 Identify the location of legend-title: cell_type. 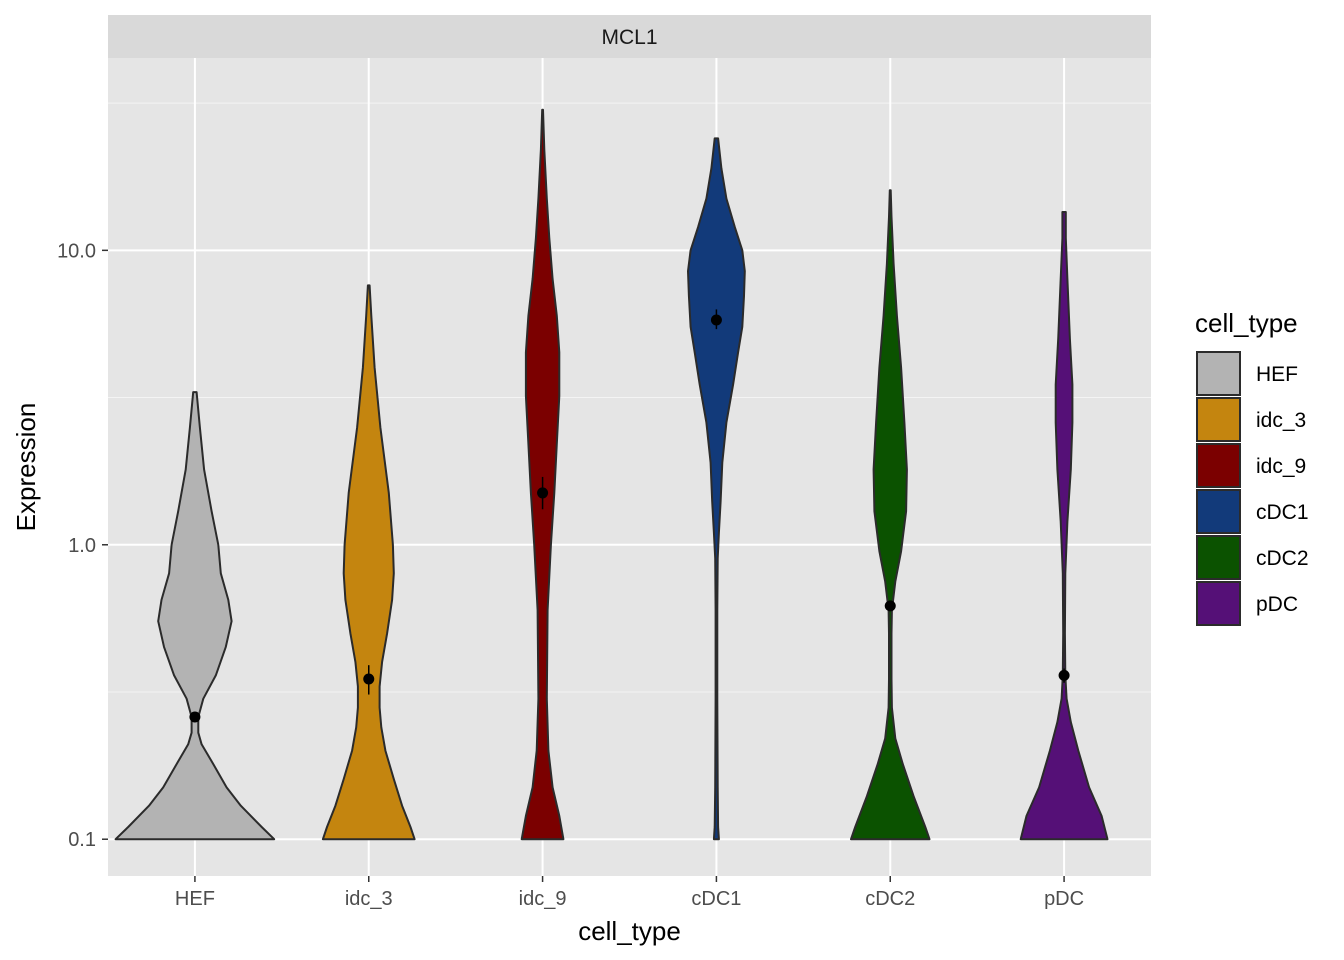
(1246, 323).